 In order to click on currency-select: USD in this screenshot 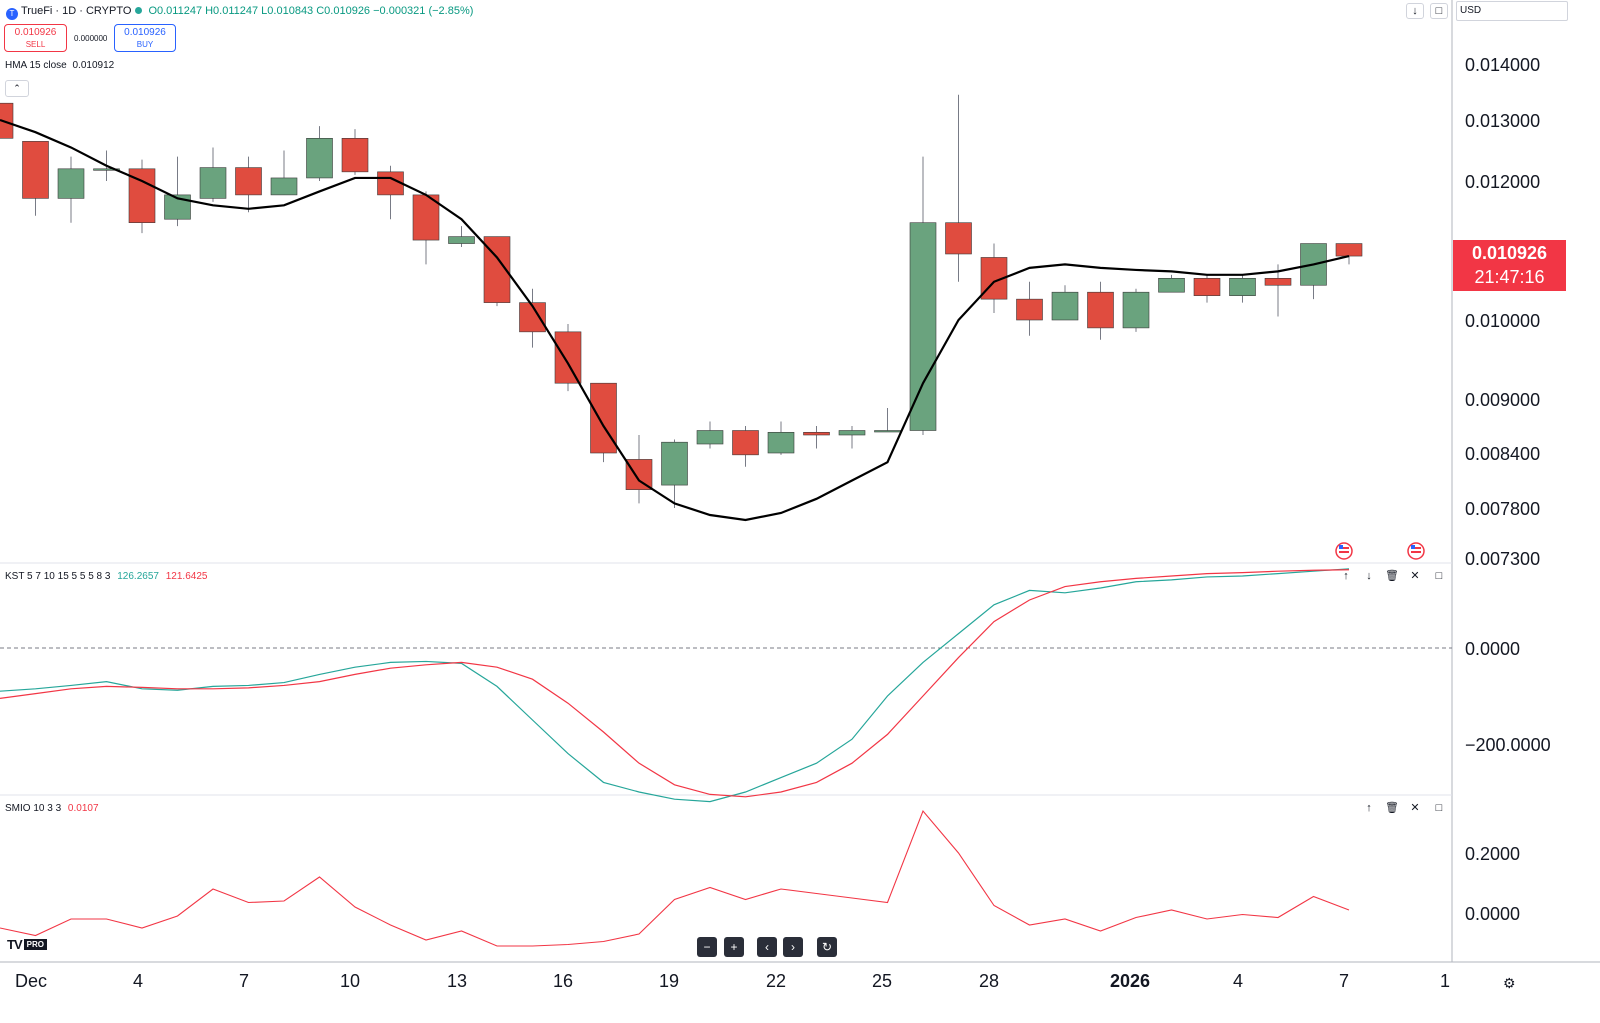, I will do `click(1512, 11)`.